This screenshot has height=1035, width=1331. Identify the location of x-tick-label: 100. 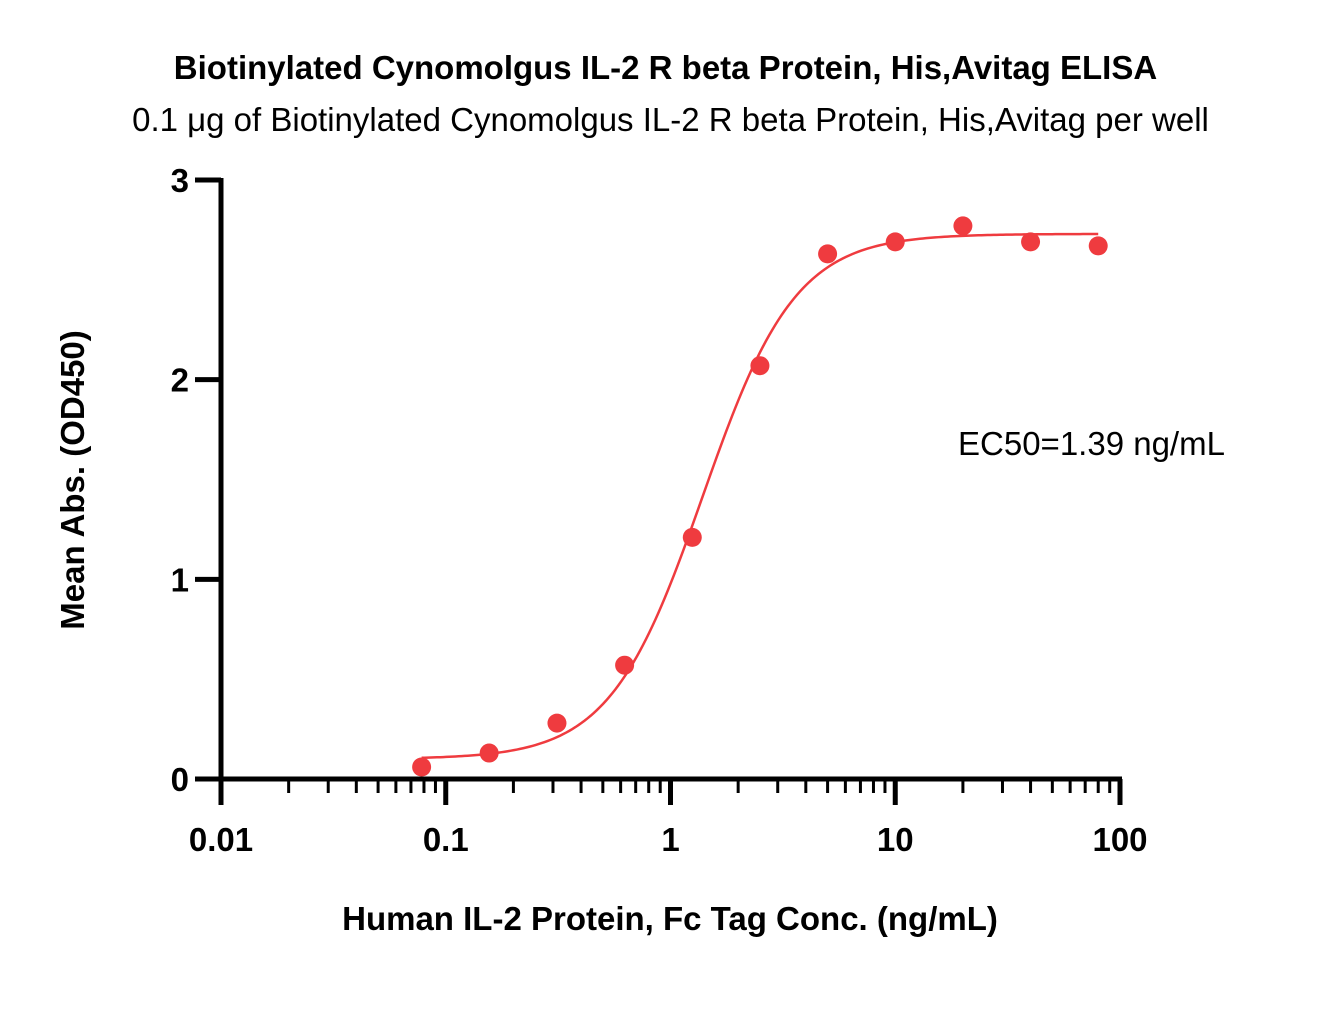
(1119, 839).